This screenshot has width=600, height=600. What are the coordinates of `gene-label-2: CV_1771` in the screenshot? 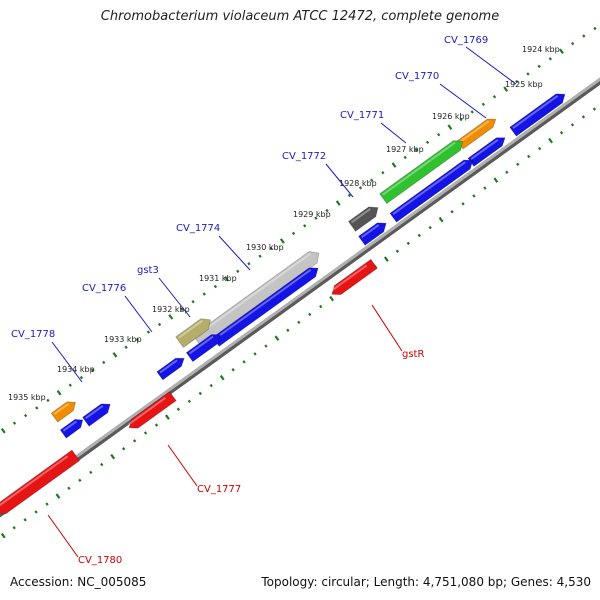 It's located at (362, 115).